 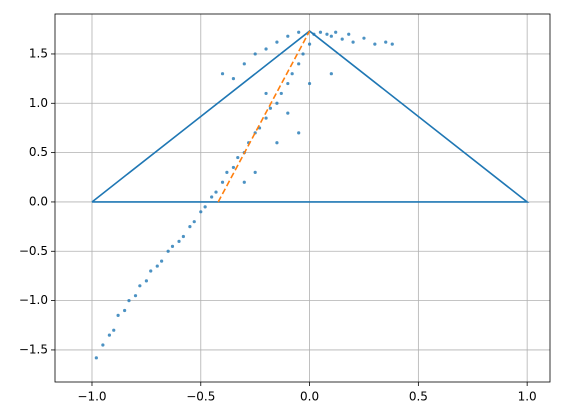 What do you see at coordinates (38, 152) in the screenshot?
I see `y-tick-label: 0.5` at bounding box center [38, 152].